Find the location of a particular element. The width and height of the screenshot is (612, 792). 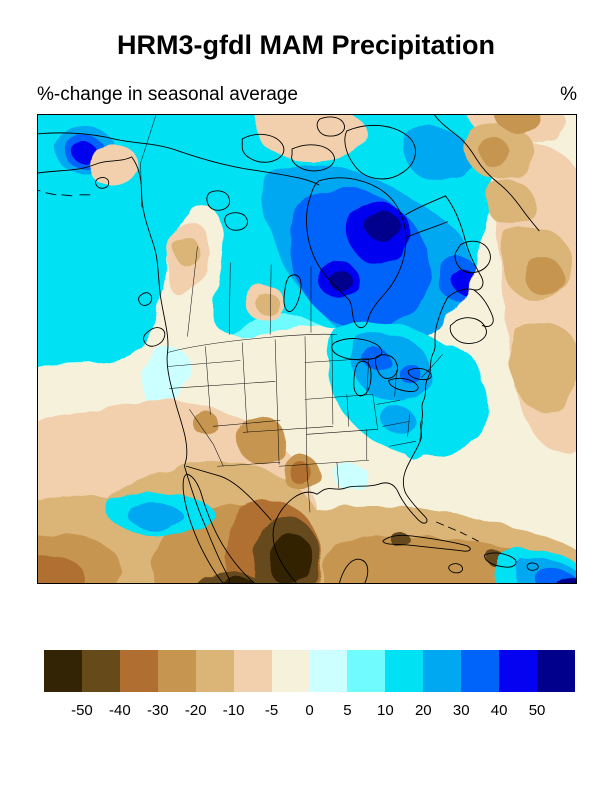

colorbar-tick-label: 50 is located at coordinates (537, 710).